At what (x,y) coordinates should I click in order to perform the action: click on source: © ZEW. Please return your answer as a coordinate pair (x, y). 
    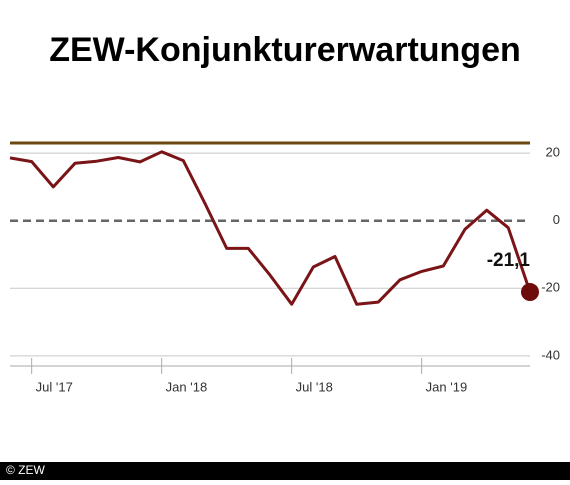
    Looking at the image, I should click on (26, 470).